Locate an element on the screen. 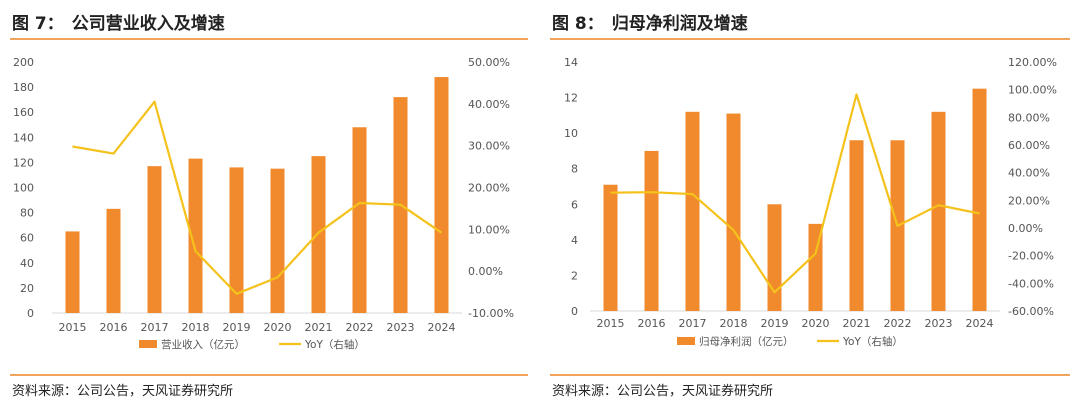 The height and width of the screenshot is (408, 1080). chart-legend: 归母净利润（亿元） YoY（右轴） is located at coordinates (790, 341).